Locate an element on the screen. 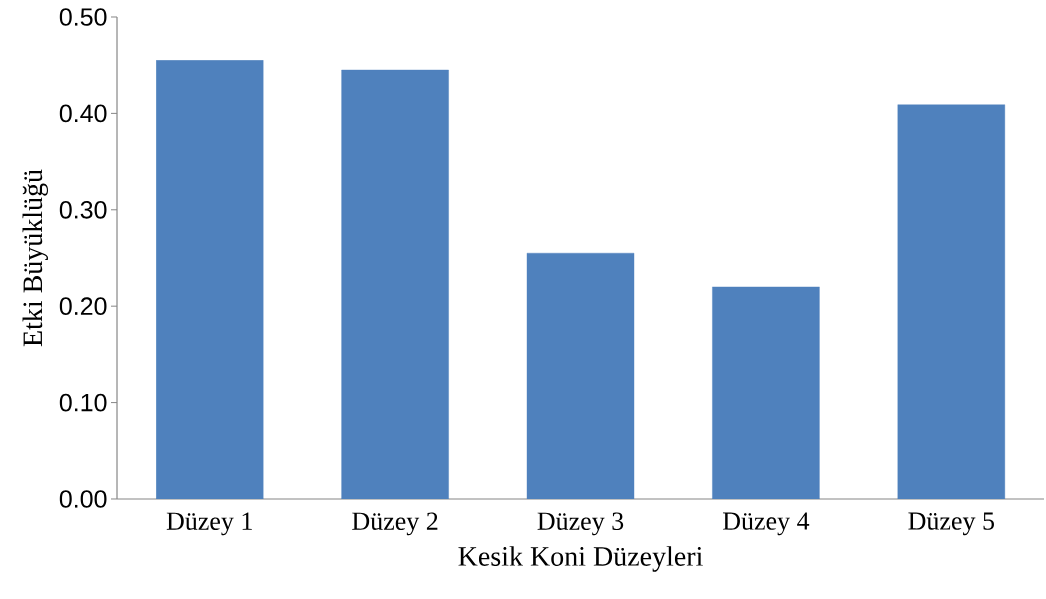 The image size is (1046, 599). y-tick-label: 0.30 is located at coordinates (83, 209).